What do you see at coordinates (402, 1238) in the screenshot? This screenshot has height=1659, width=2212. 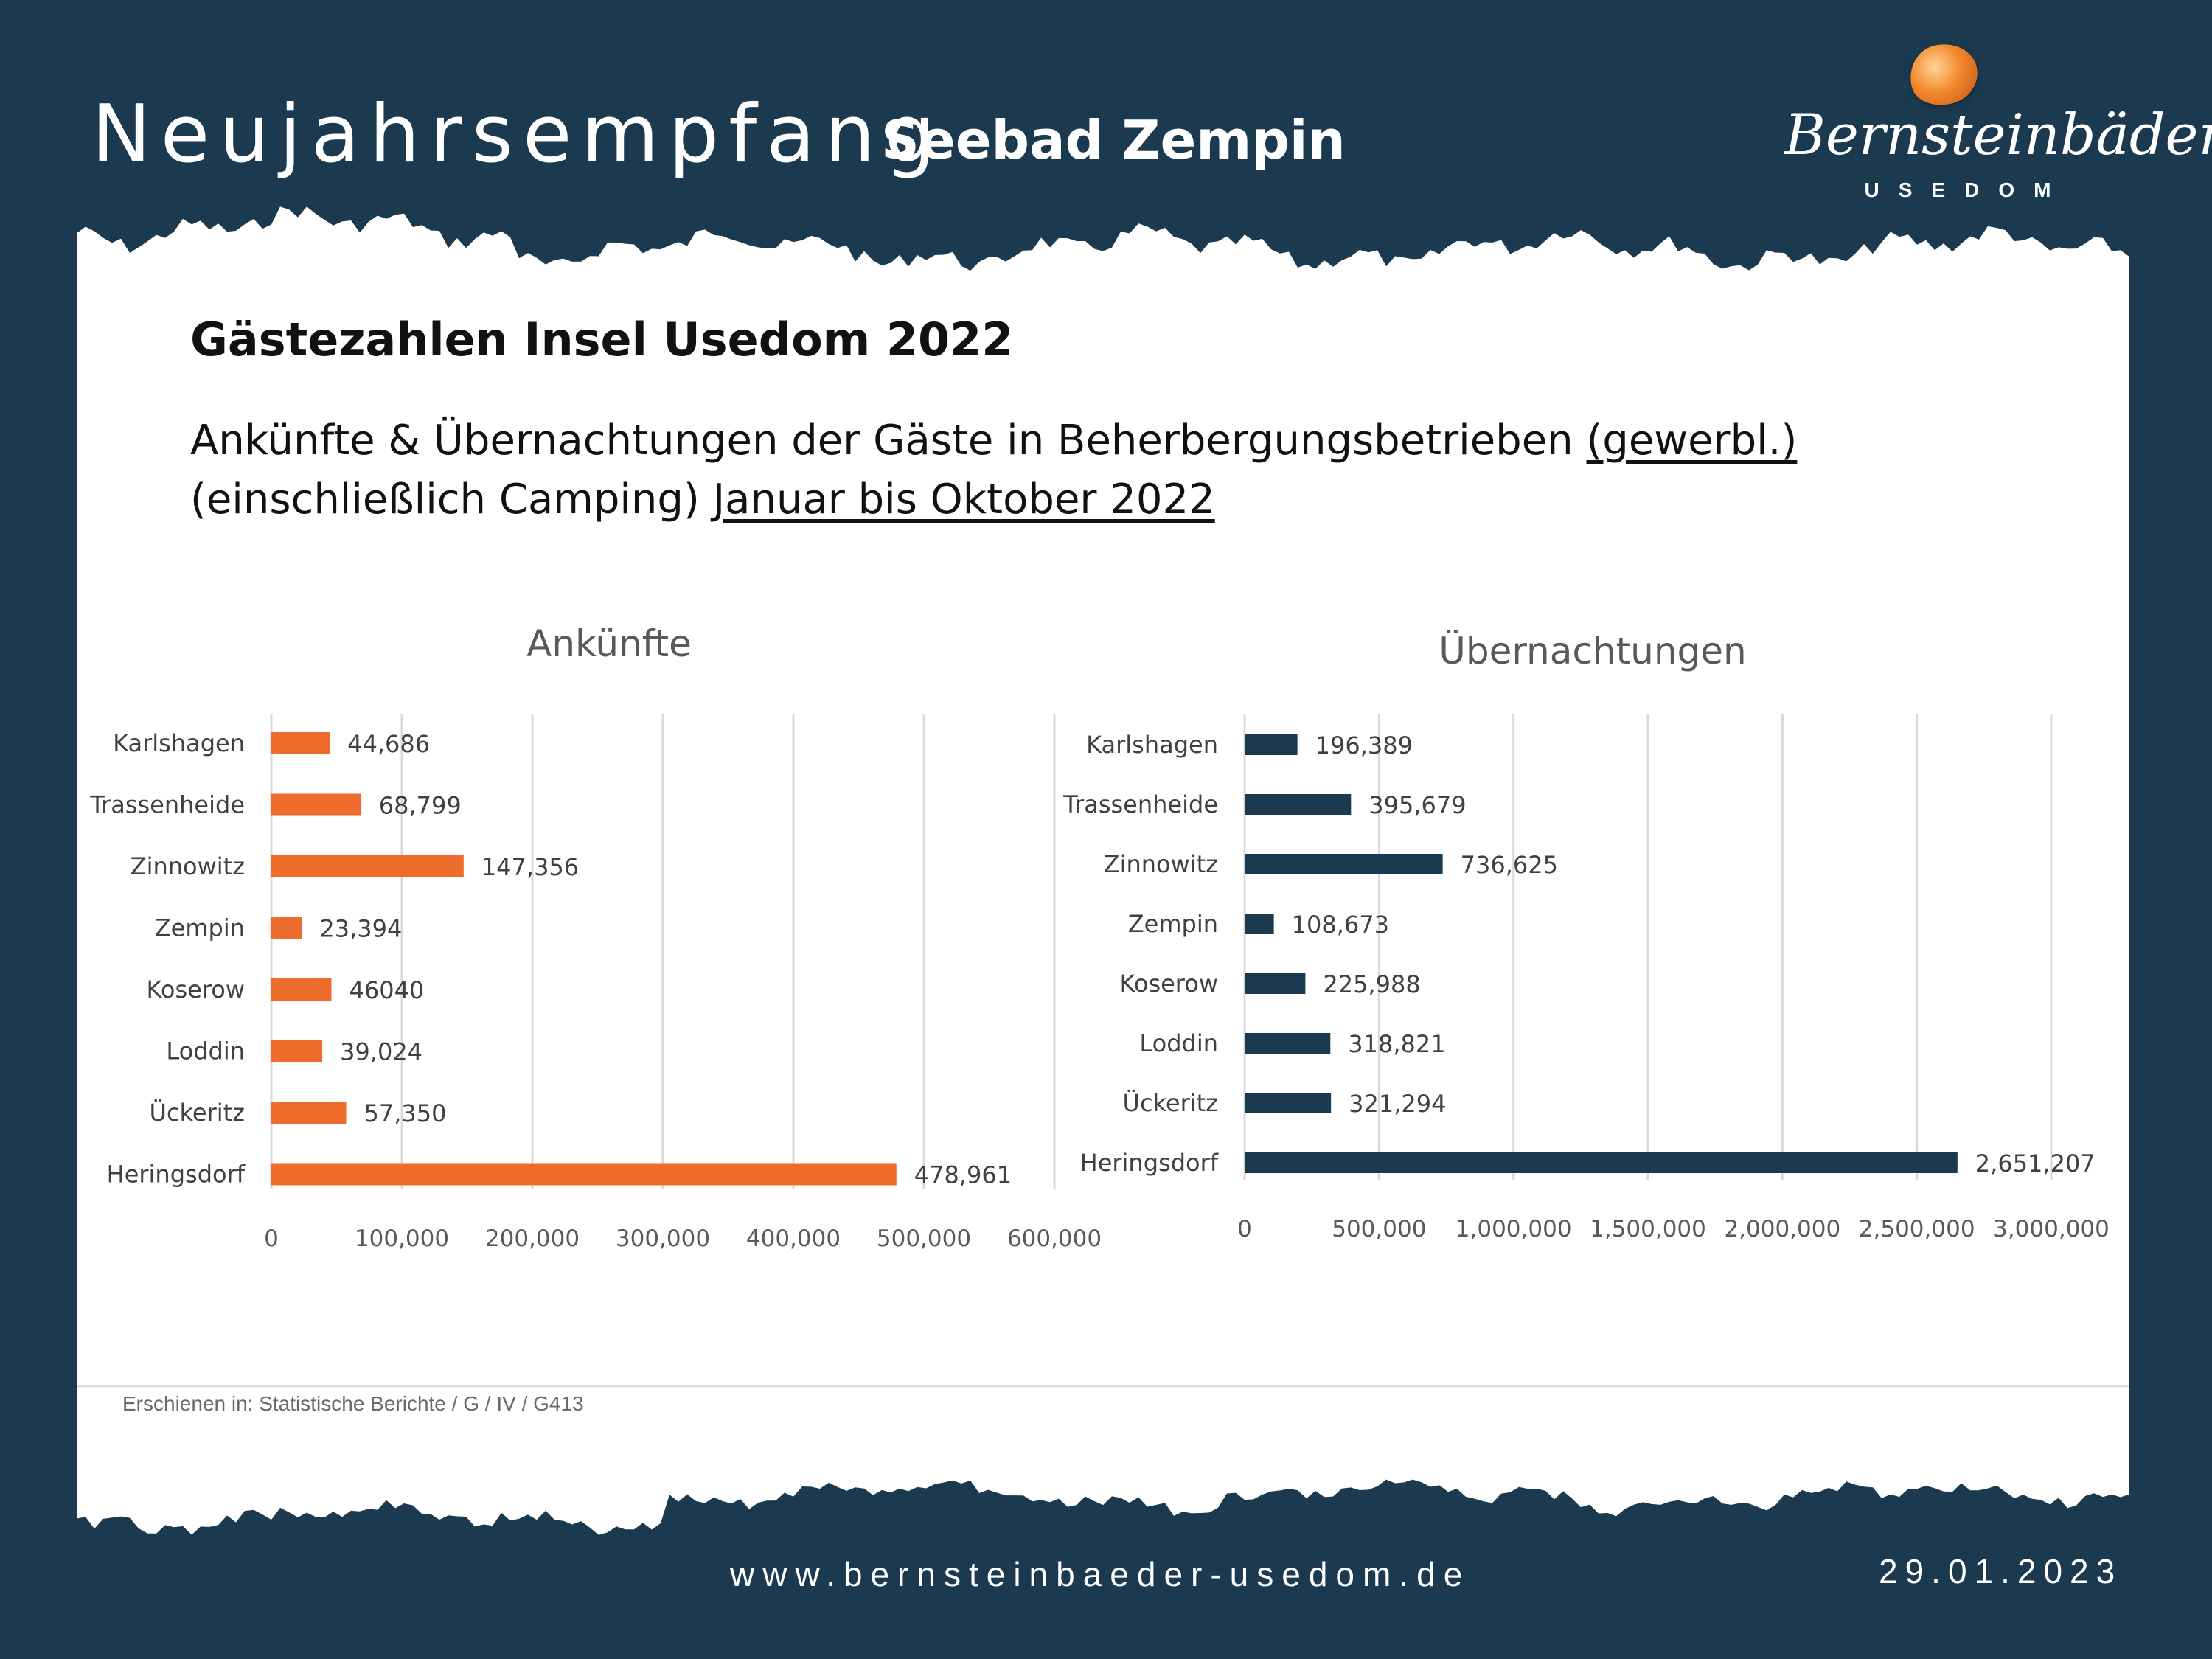 I see `arrivals-tick-label: 100,000` at bounding box center [402, 1238].